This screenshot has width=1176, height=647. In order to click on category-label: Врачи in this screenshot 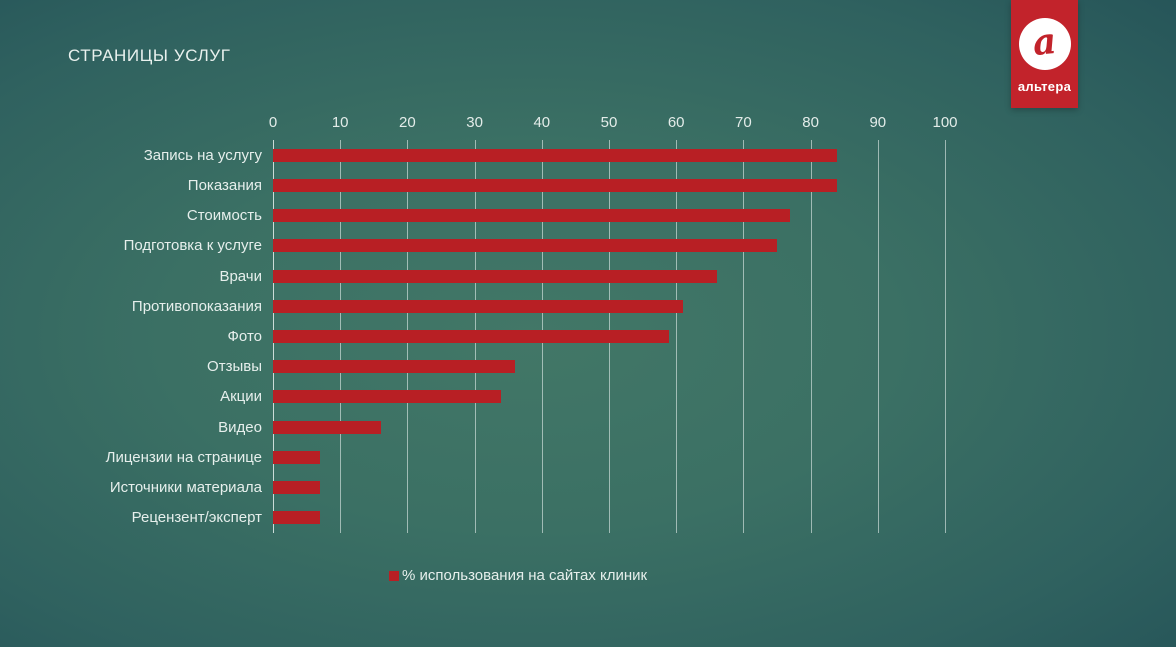, I will do `click(240, 276)`.